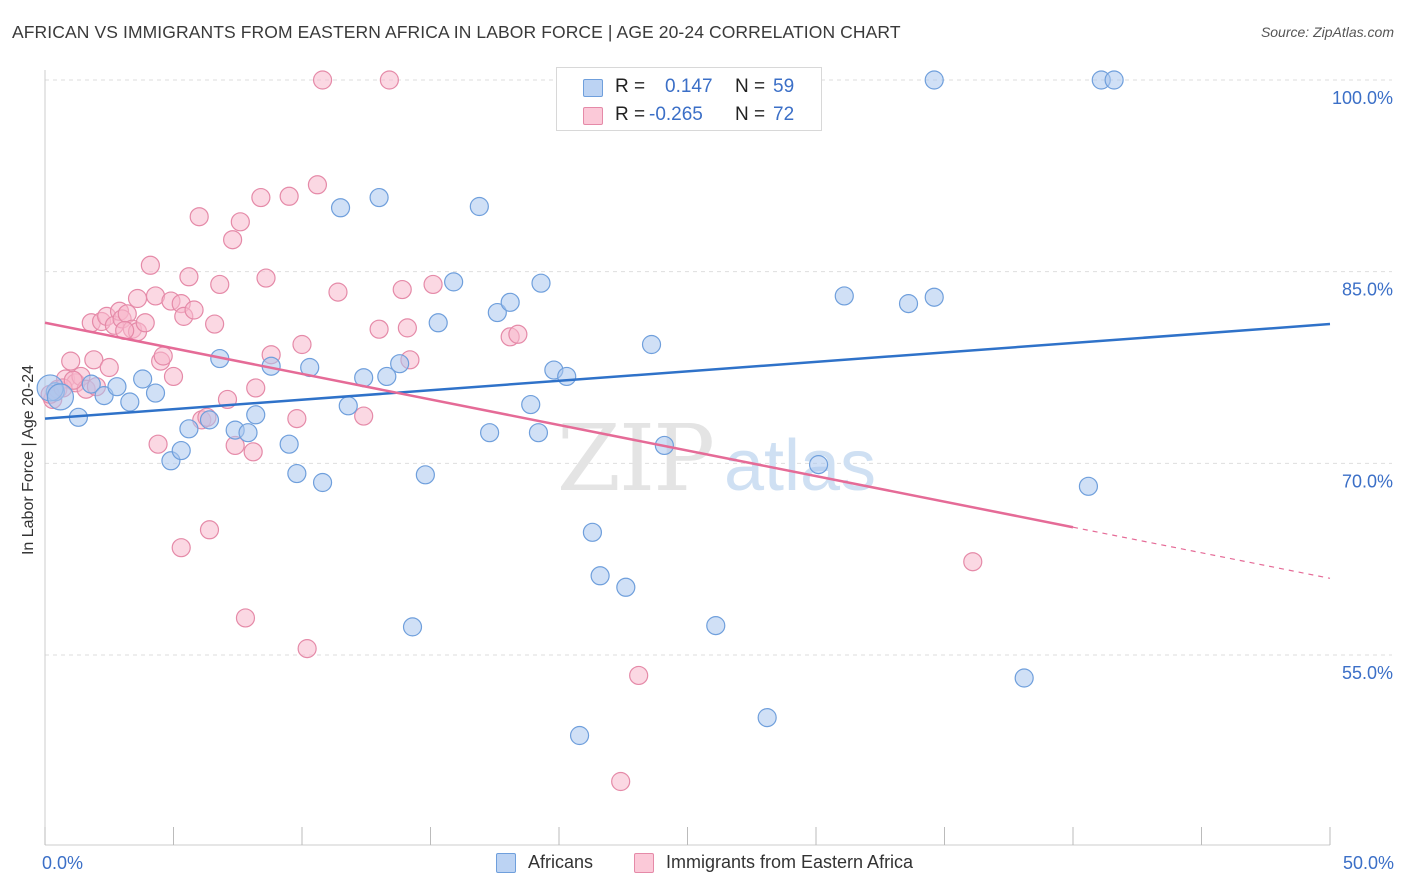 Image resolution: width=1406 pixels, height=892 pixels. What do you see at coordinates (1201, 552) in the screenshot?
I see `trend-line-immigrants-extension` at bounding box center [1201, 552].